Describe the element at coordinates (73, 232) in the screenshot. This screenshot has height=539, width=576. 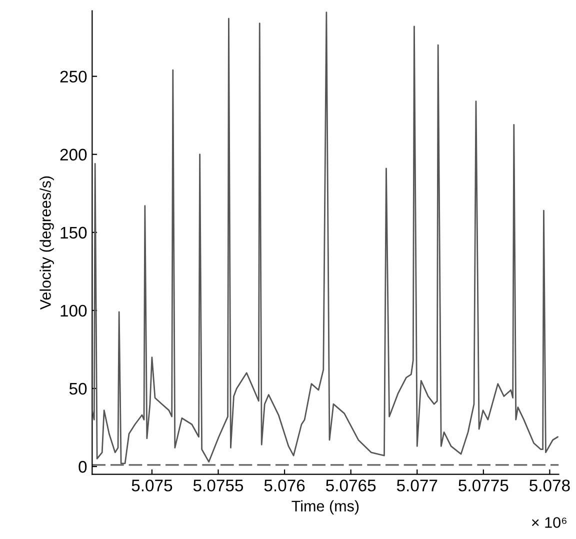
I see `y-tick-label: 150` at that location.